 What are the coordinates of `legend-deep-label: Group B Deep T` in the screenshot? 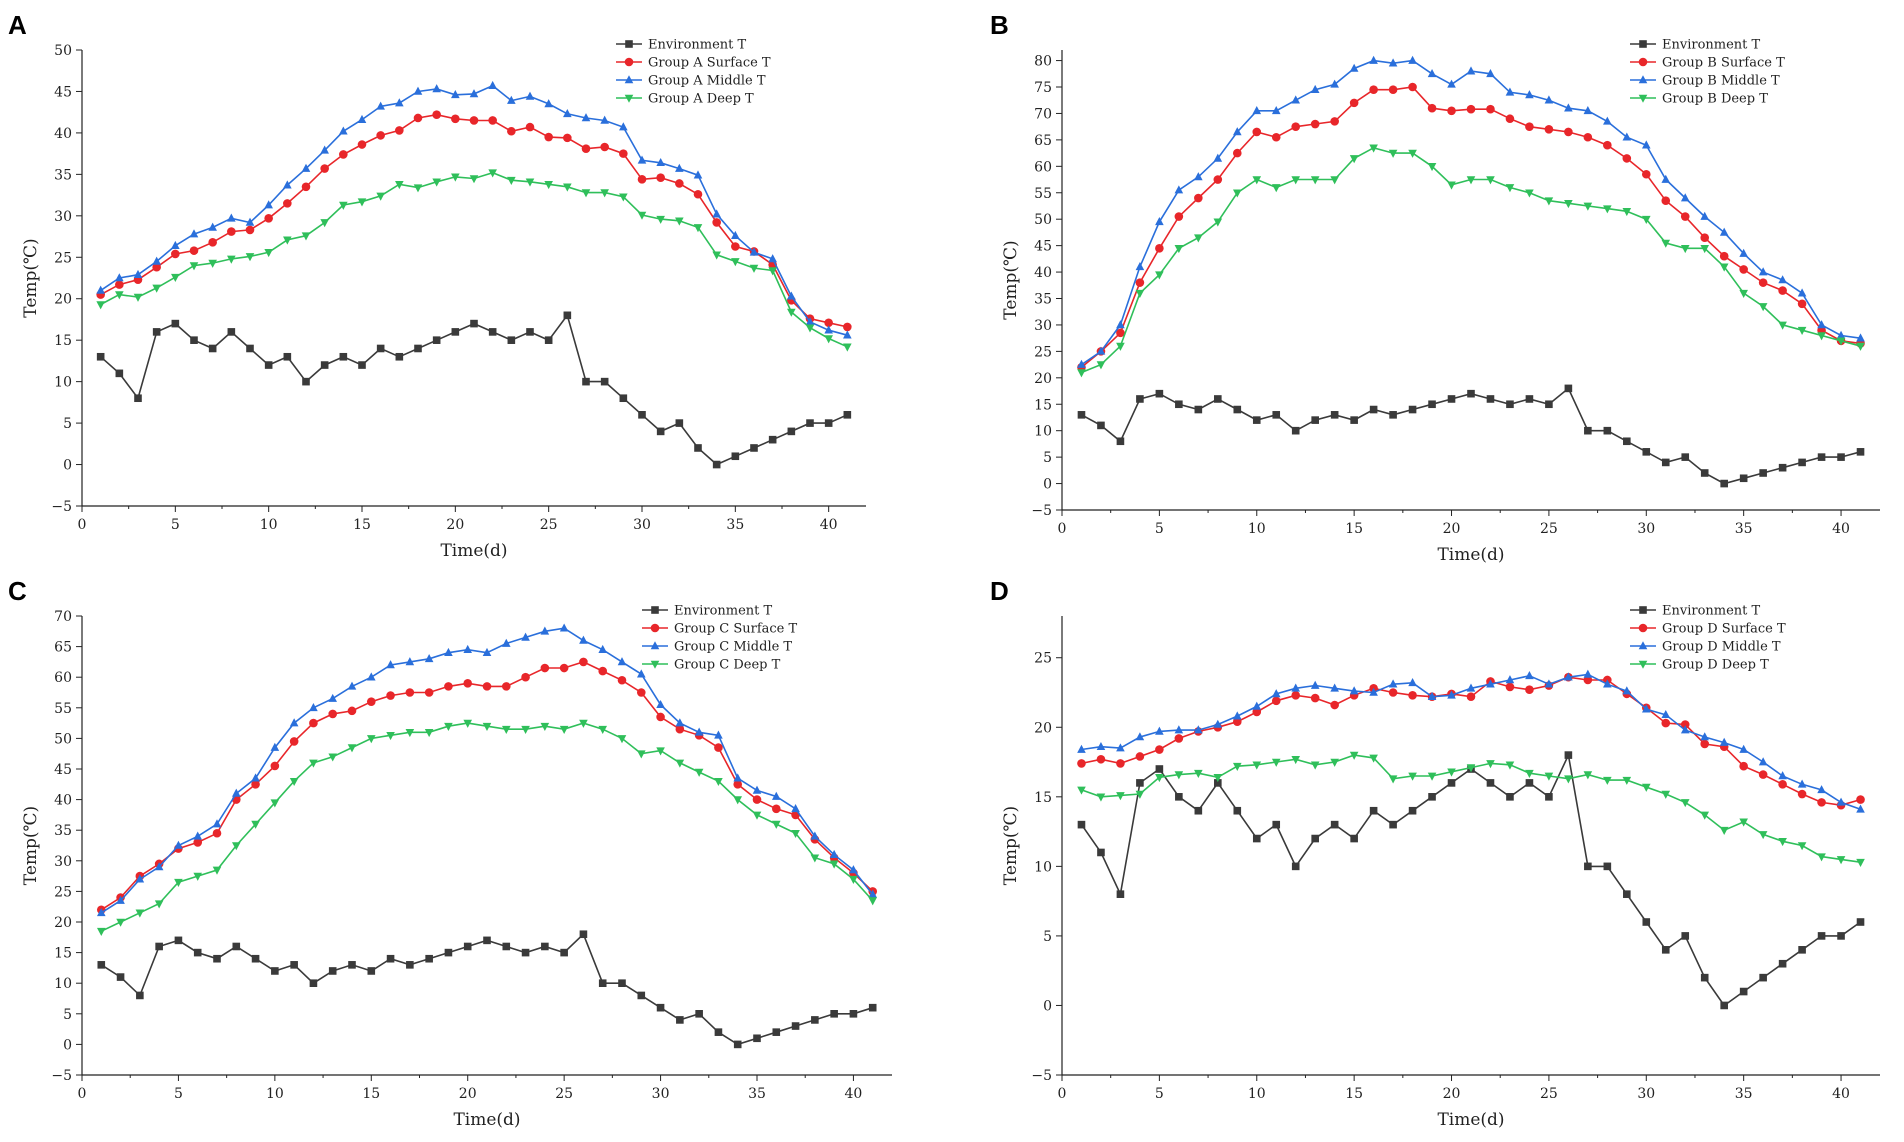 It's located at (1715, 99).